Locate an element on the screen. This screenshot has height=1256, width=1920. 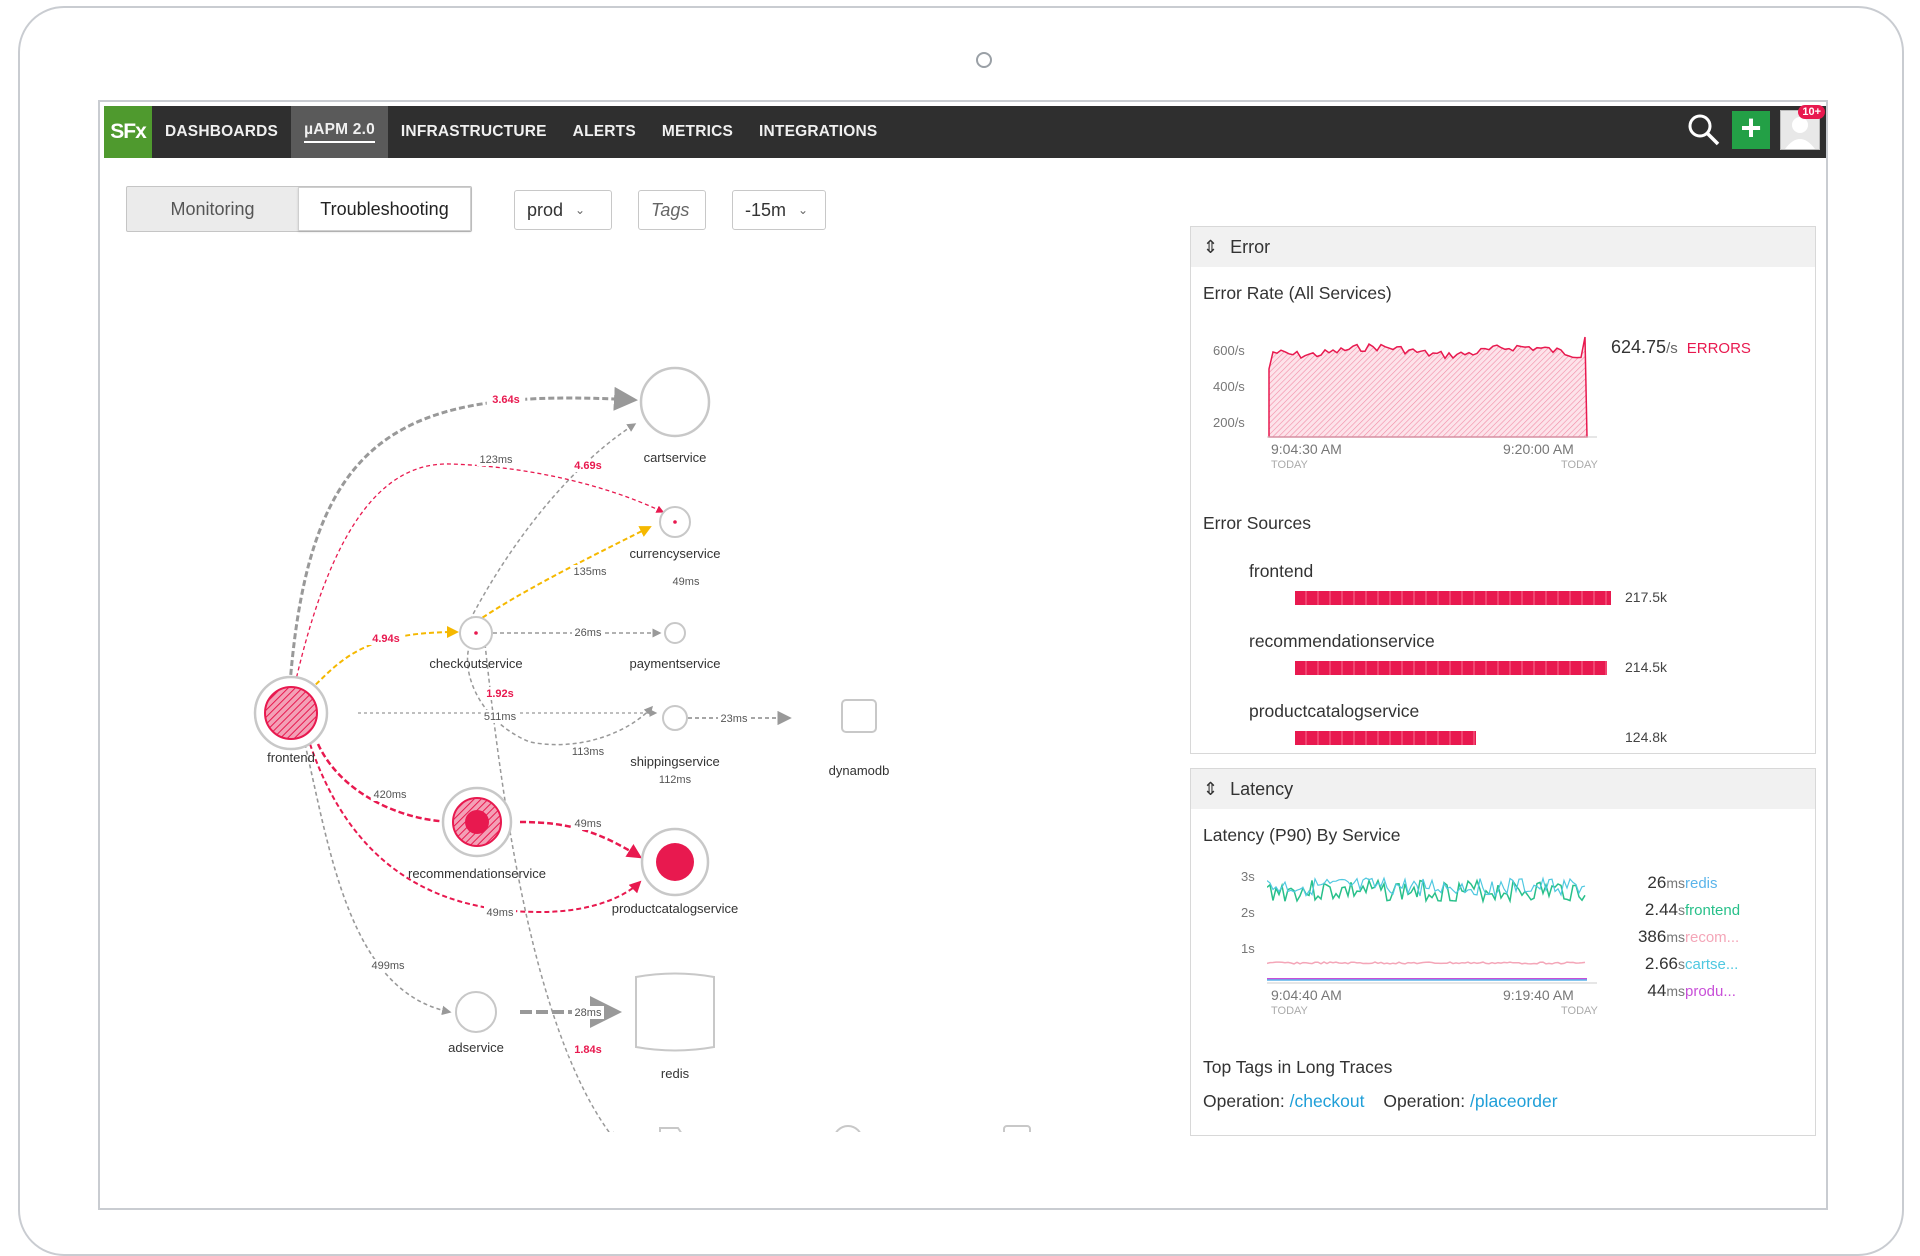
edge-label: 28ms is located at coordinates (588, 1013).